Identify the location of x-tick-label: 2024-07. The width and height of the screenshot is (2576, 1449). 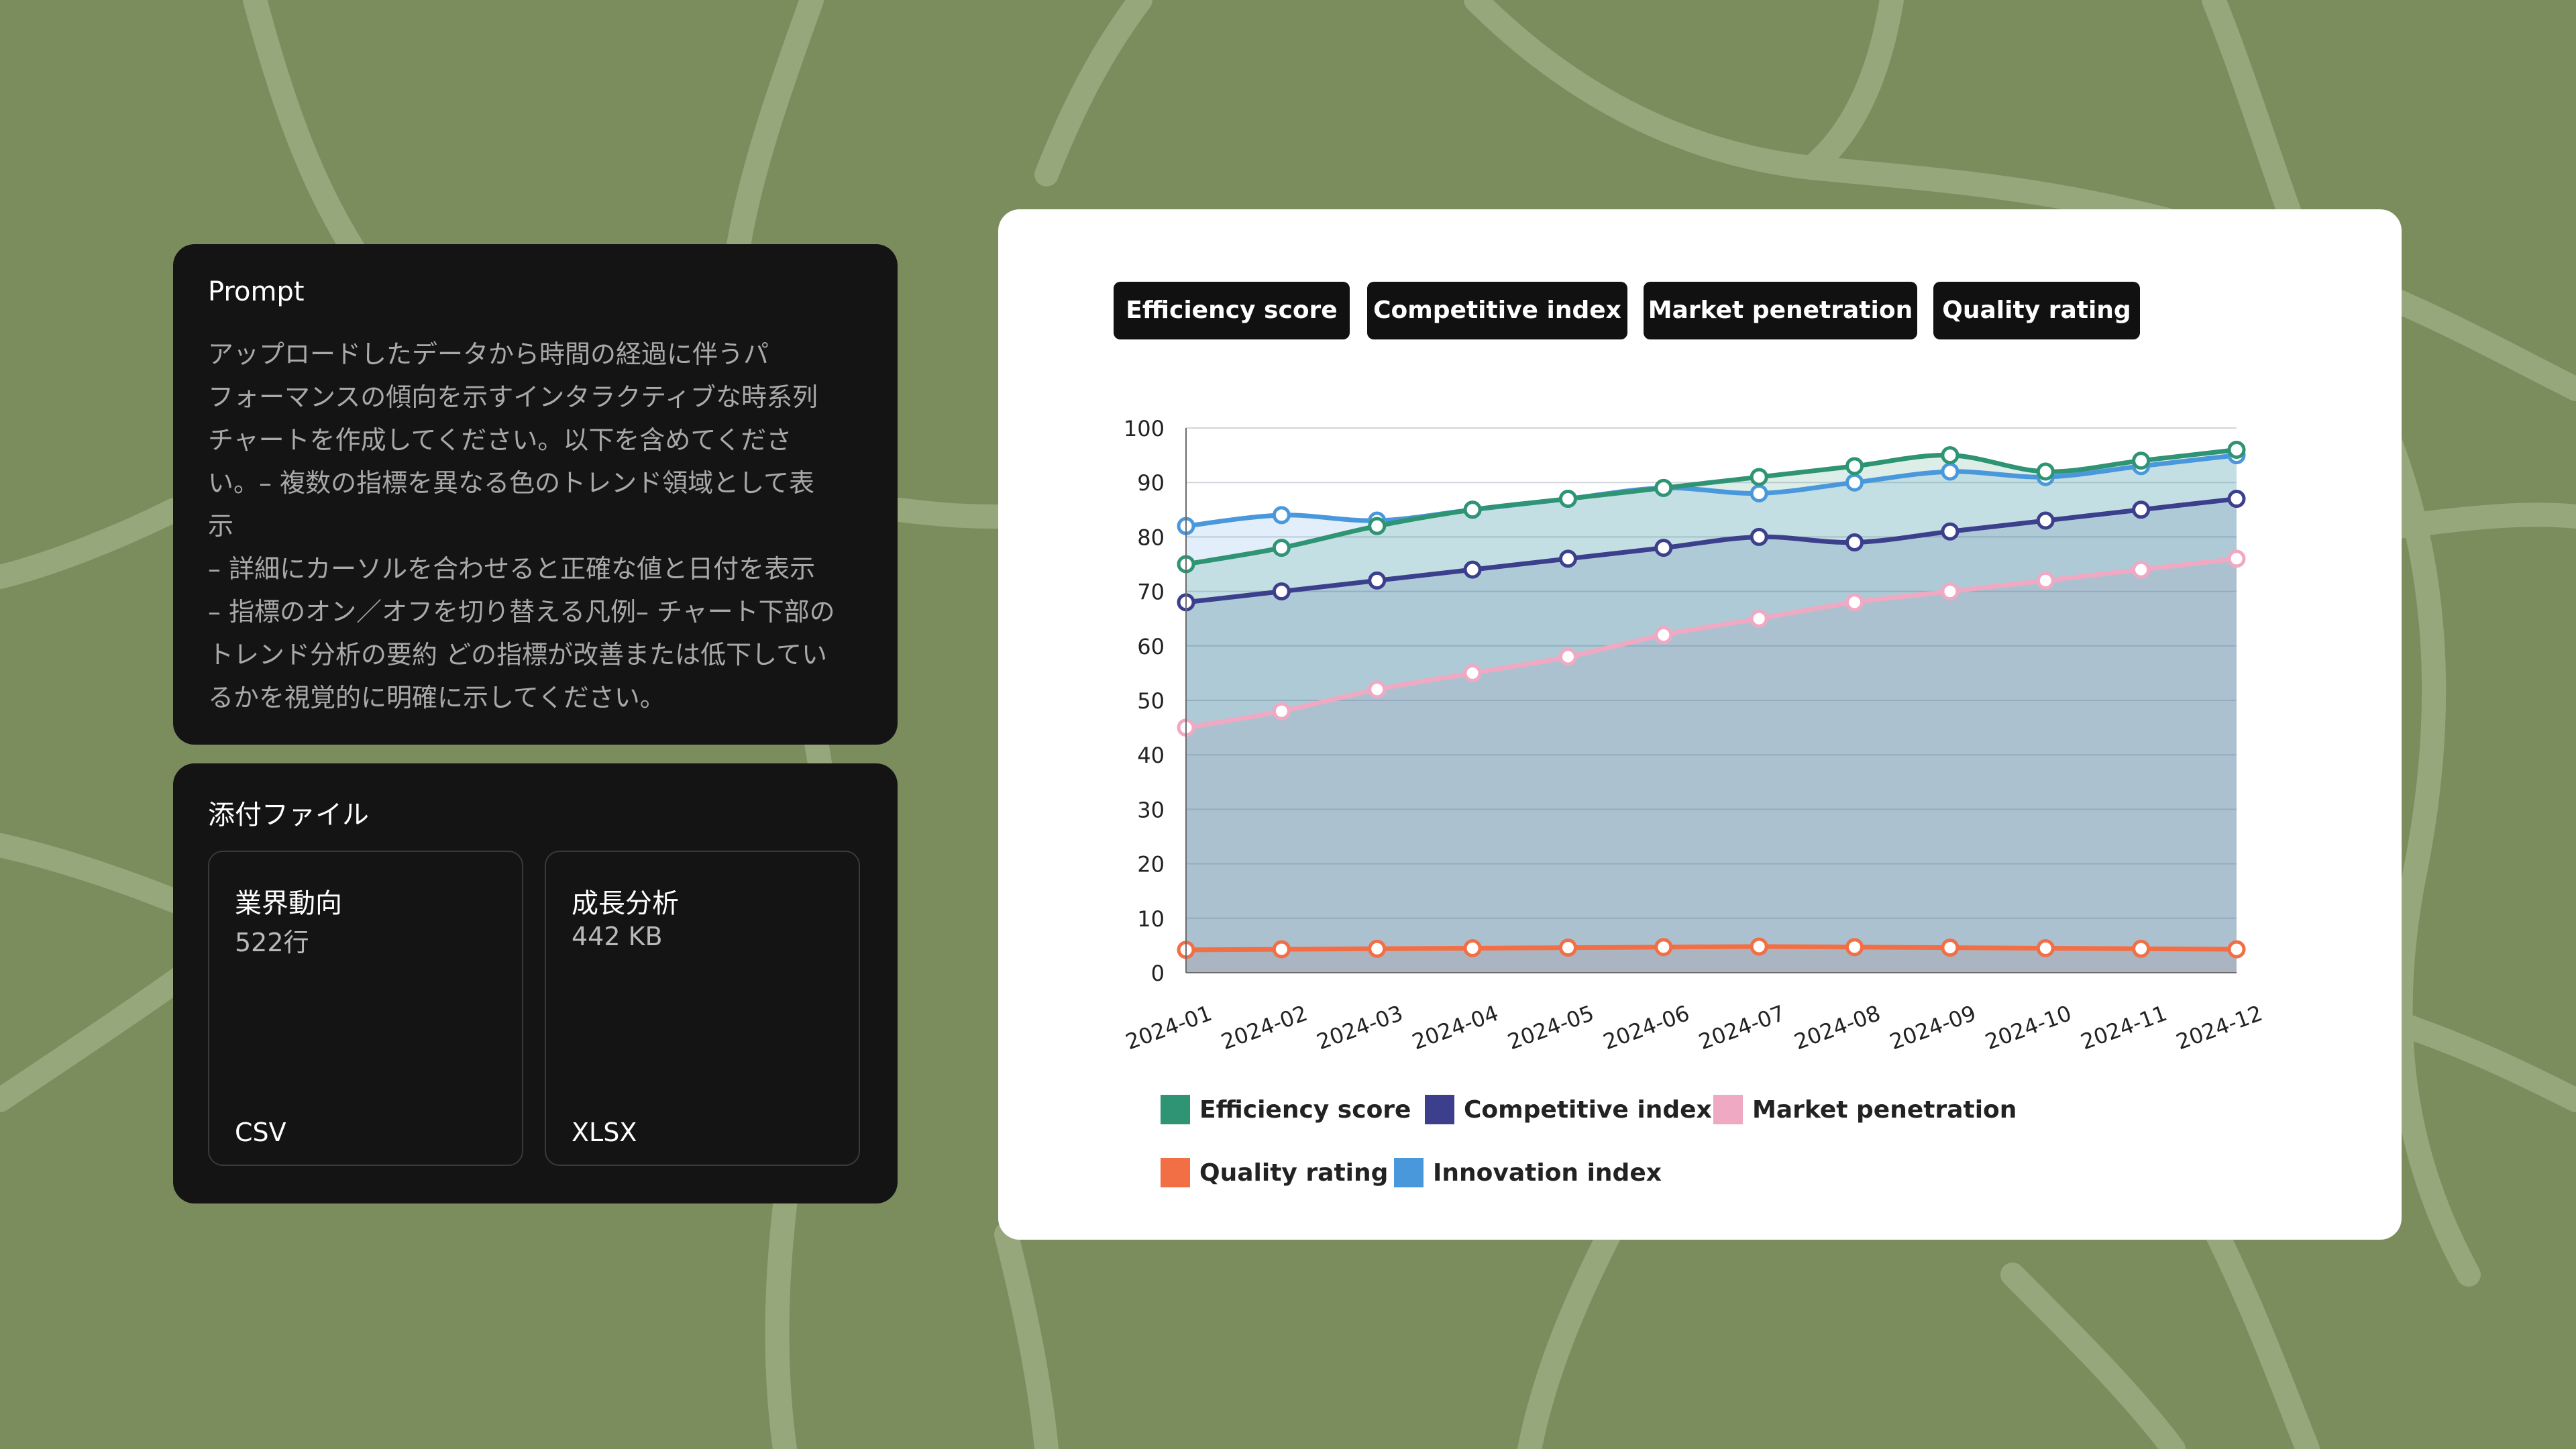
(1741, 1027).